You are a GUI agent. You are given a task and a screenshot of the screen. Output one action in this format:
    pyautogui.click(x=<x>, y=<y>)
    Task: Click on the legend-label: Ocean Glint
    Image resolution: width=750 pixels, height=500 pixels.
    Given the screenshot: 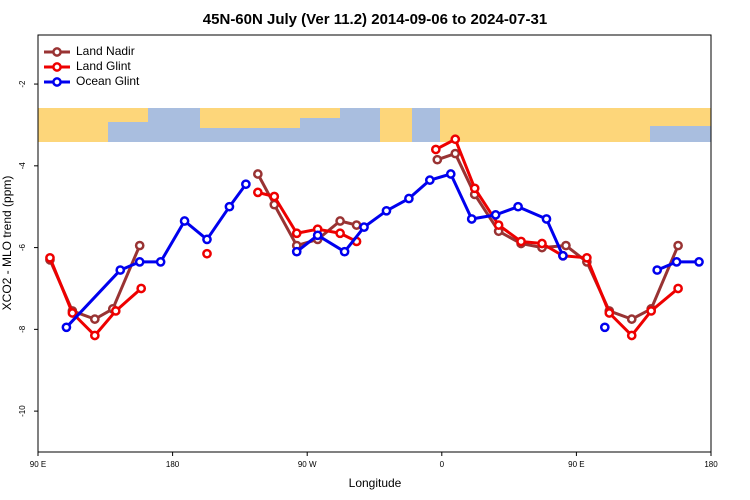 What is the action you would take?
    pyautogui.click(x=108, y=81)
    